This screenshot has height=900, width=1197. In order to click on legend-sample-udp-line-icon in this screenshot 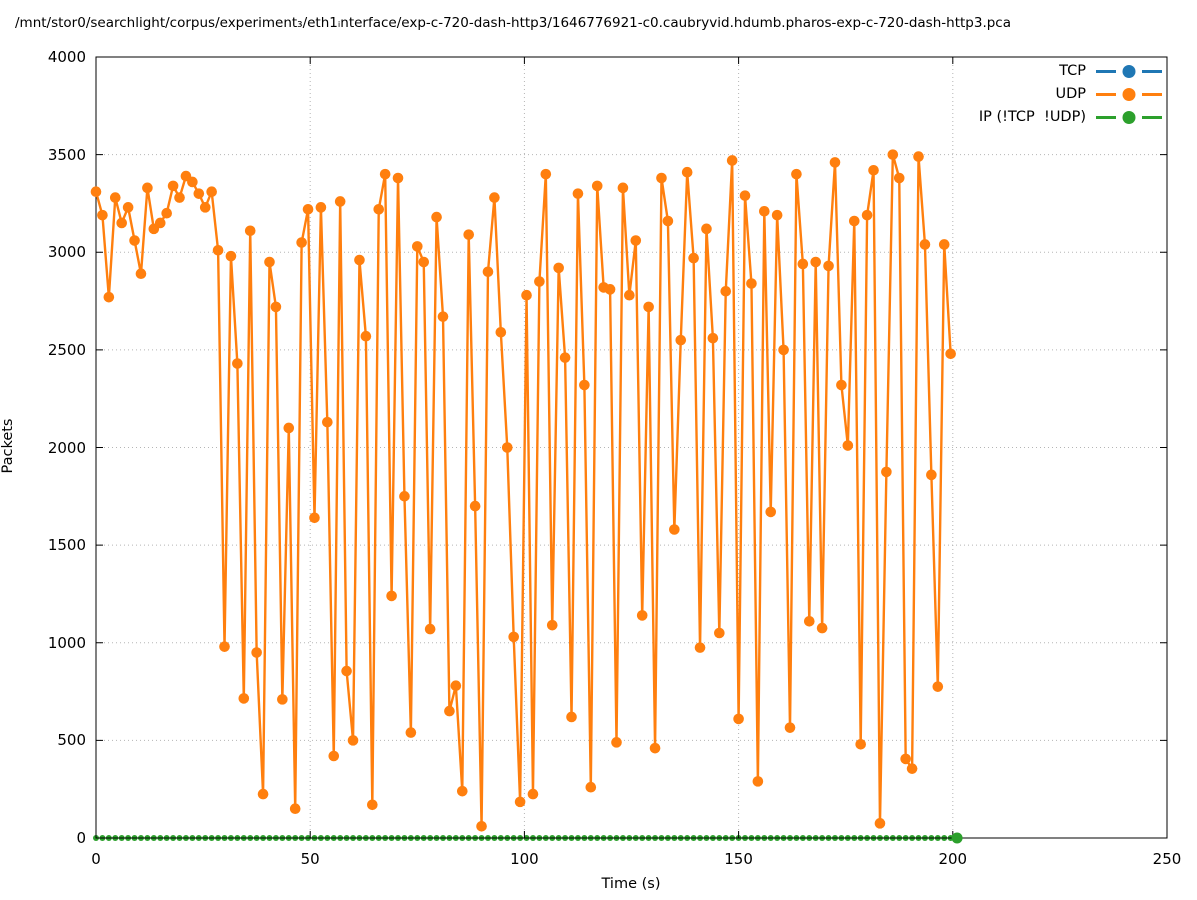, I will do `click(1129, 94)`.